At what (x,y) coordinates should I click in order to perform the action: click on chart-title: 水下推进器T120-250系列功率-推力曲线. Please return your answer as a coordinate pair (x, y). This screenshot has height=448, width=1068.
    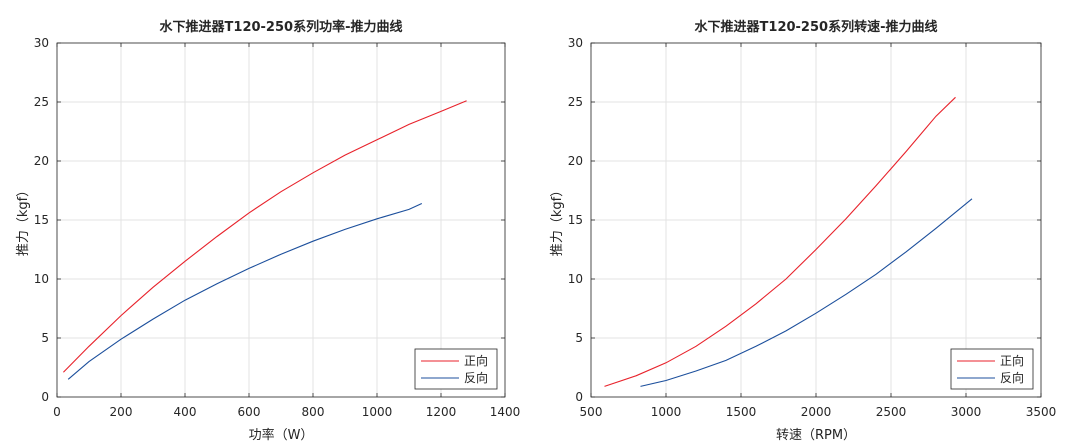
    Looking at the image, I should click on (281, 27).